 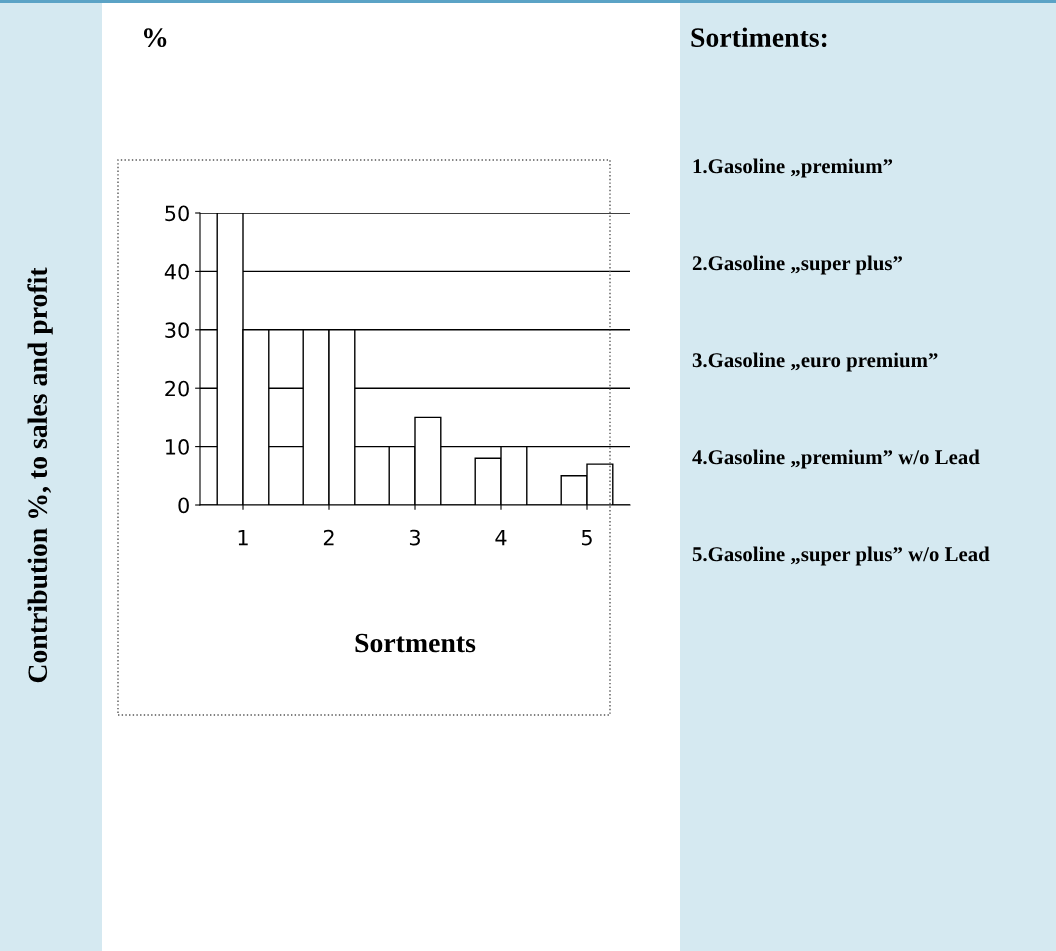 I want to click on y-tick-label: 30, so click(x=177, y=330).